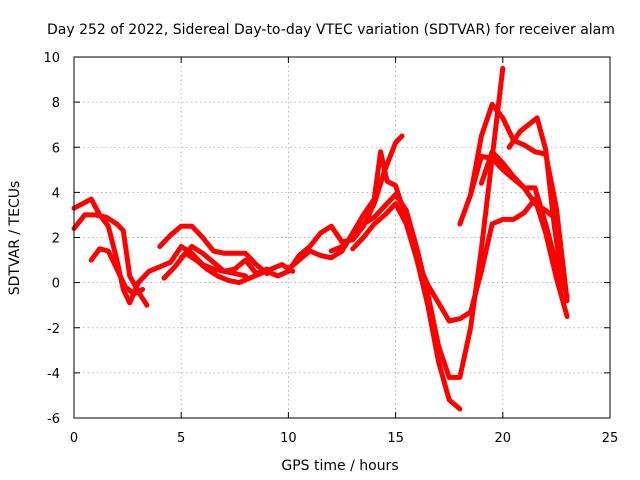 This screenshot has height=480, width=640. What do you see at coordinates (56, 284) in the screenshot?
I see `y-tick-label: 0` at bounding box center [56, 284].